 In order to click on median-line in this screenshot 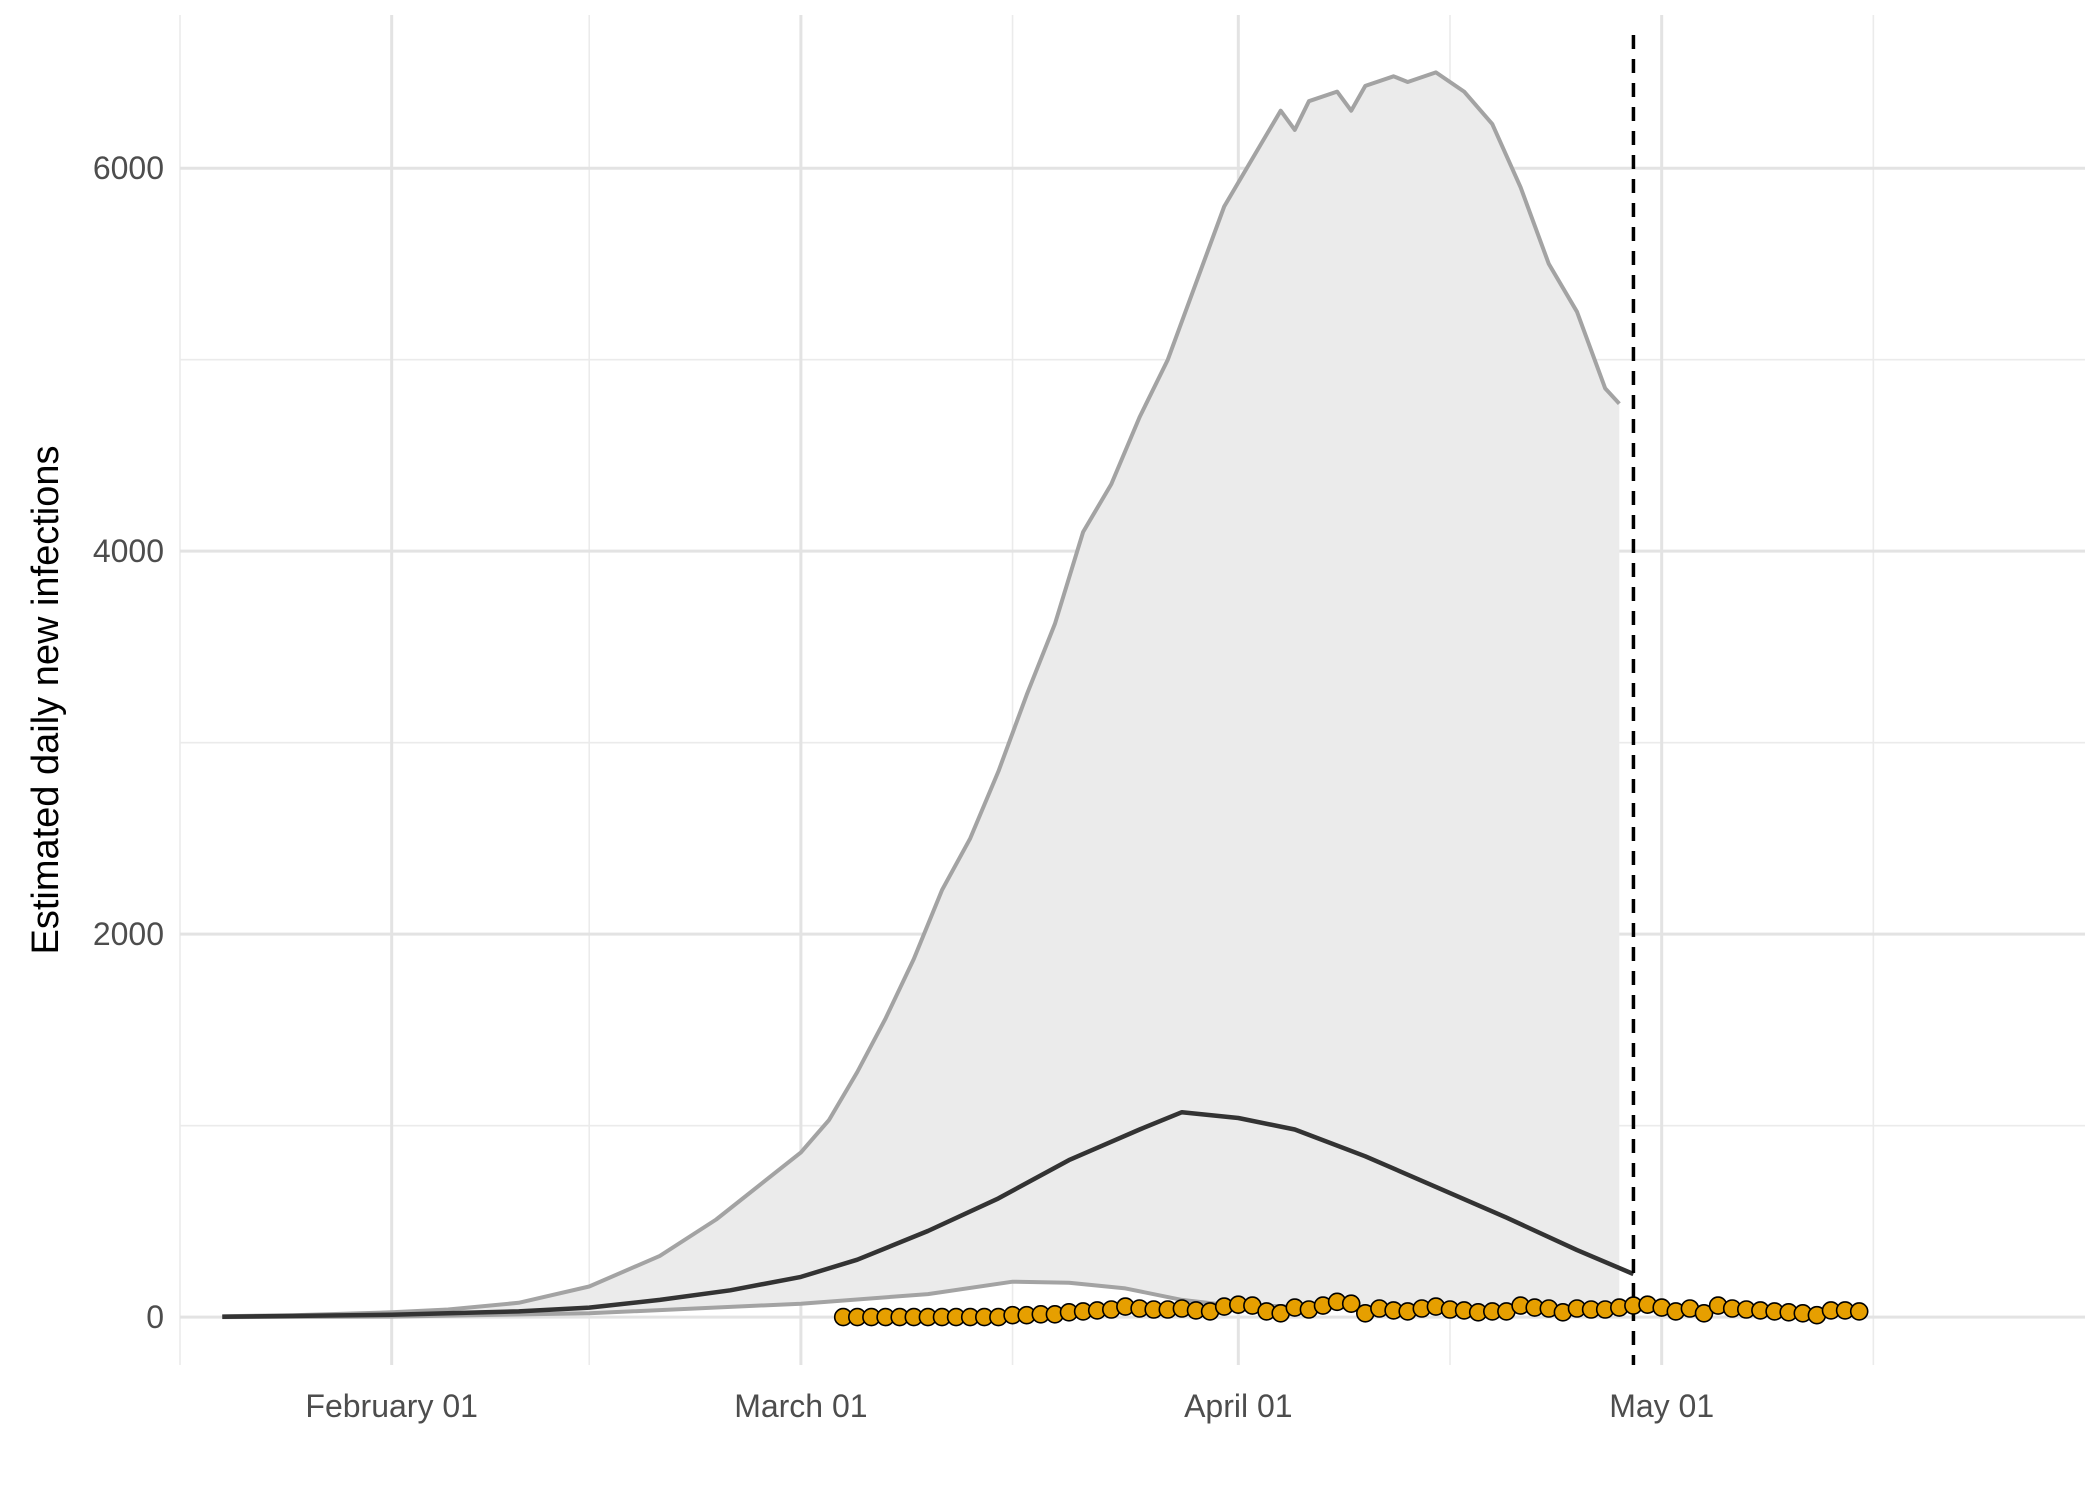, I will do `click(928, 1214)`.